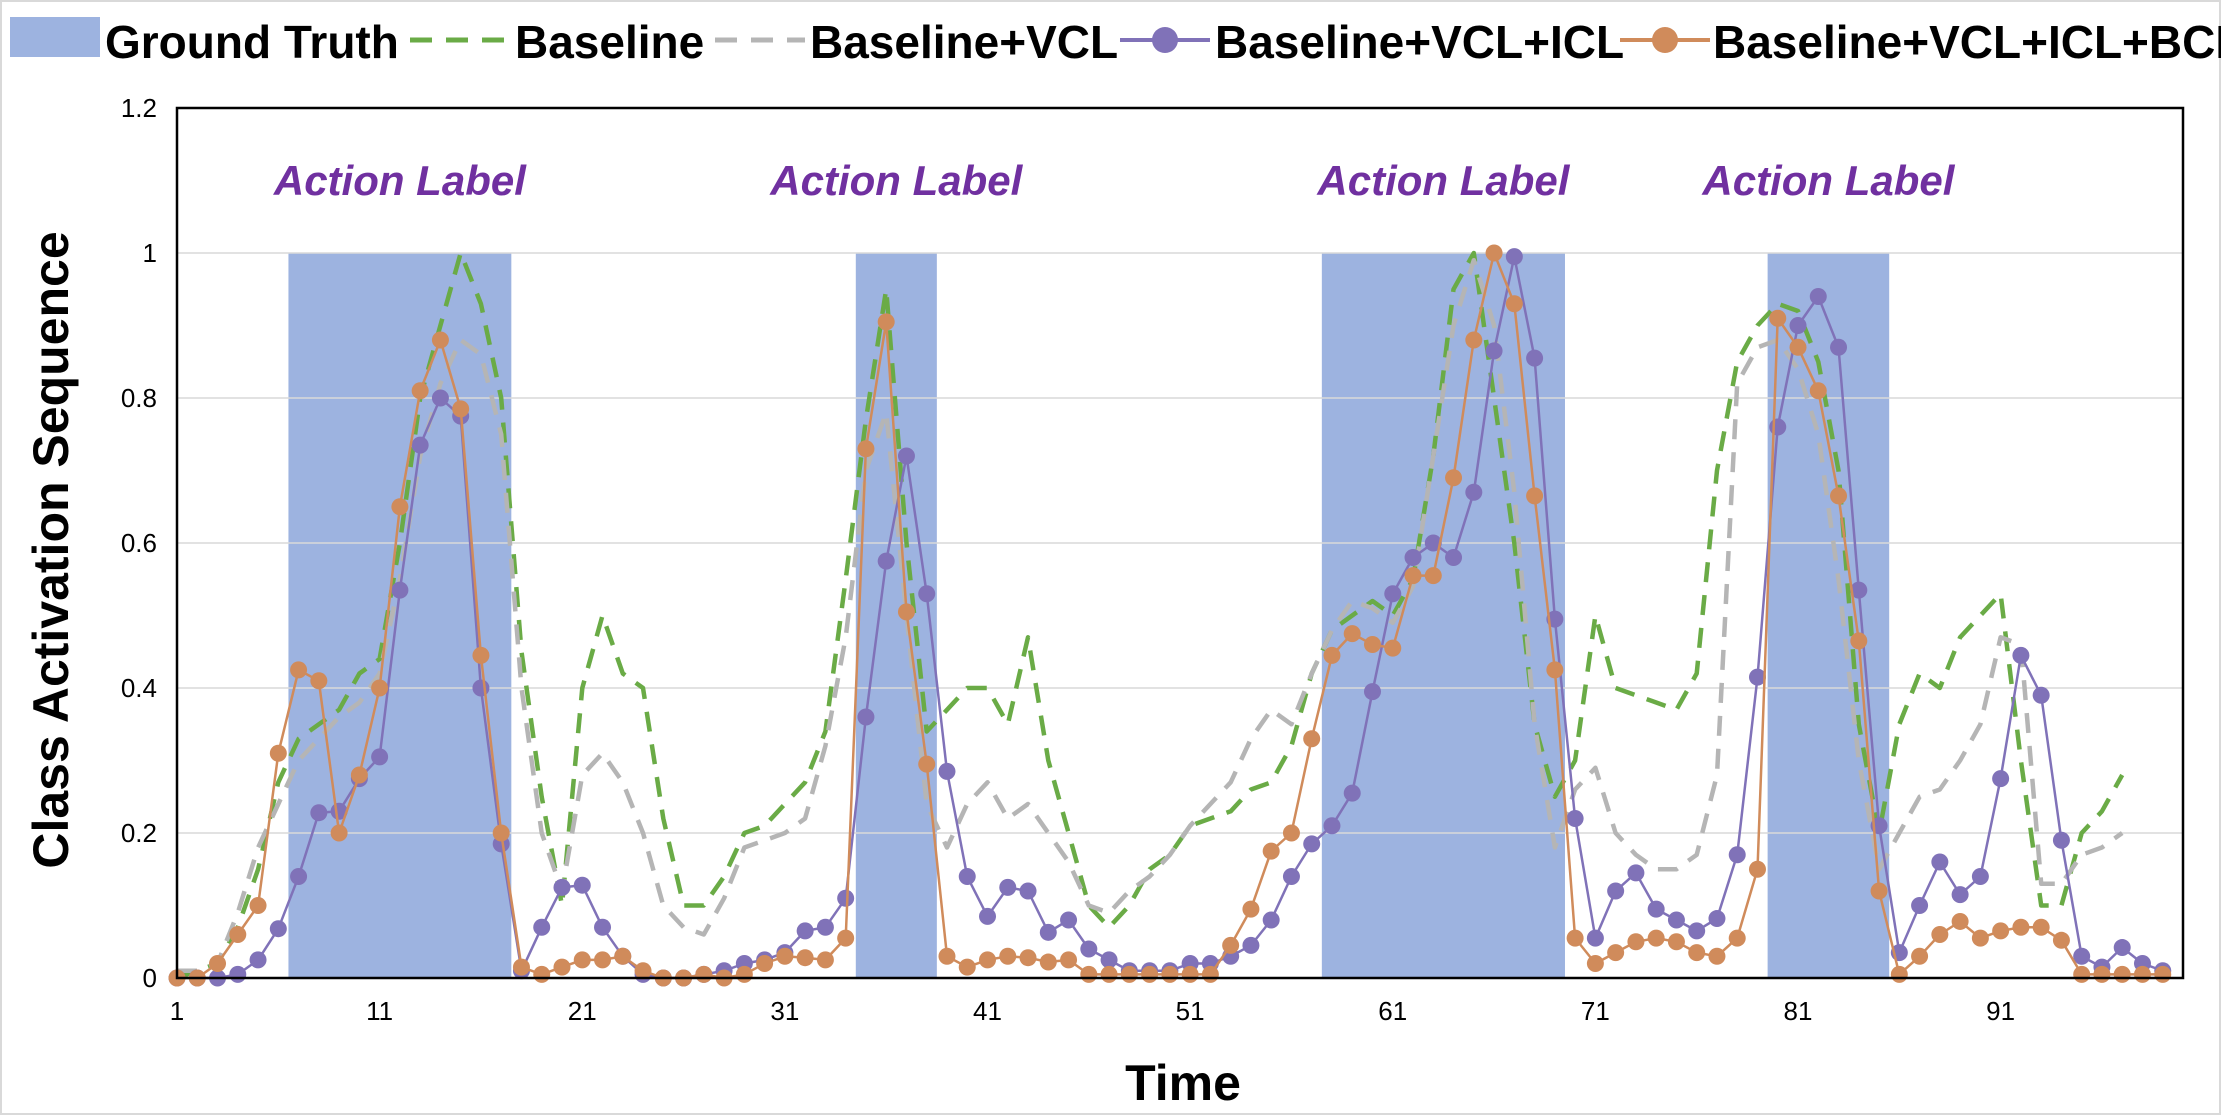 This screenshot has height=1115, width=2221. I want to click on action-label-2: Action Label, so click(896, 180).